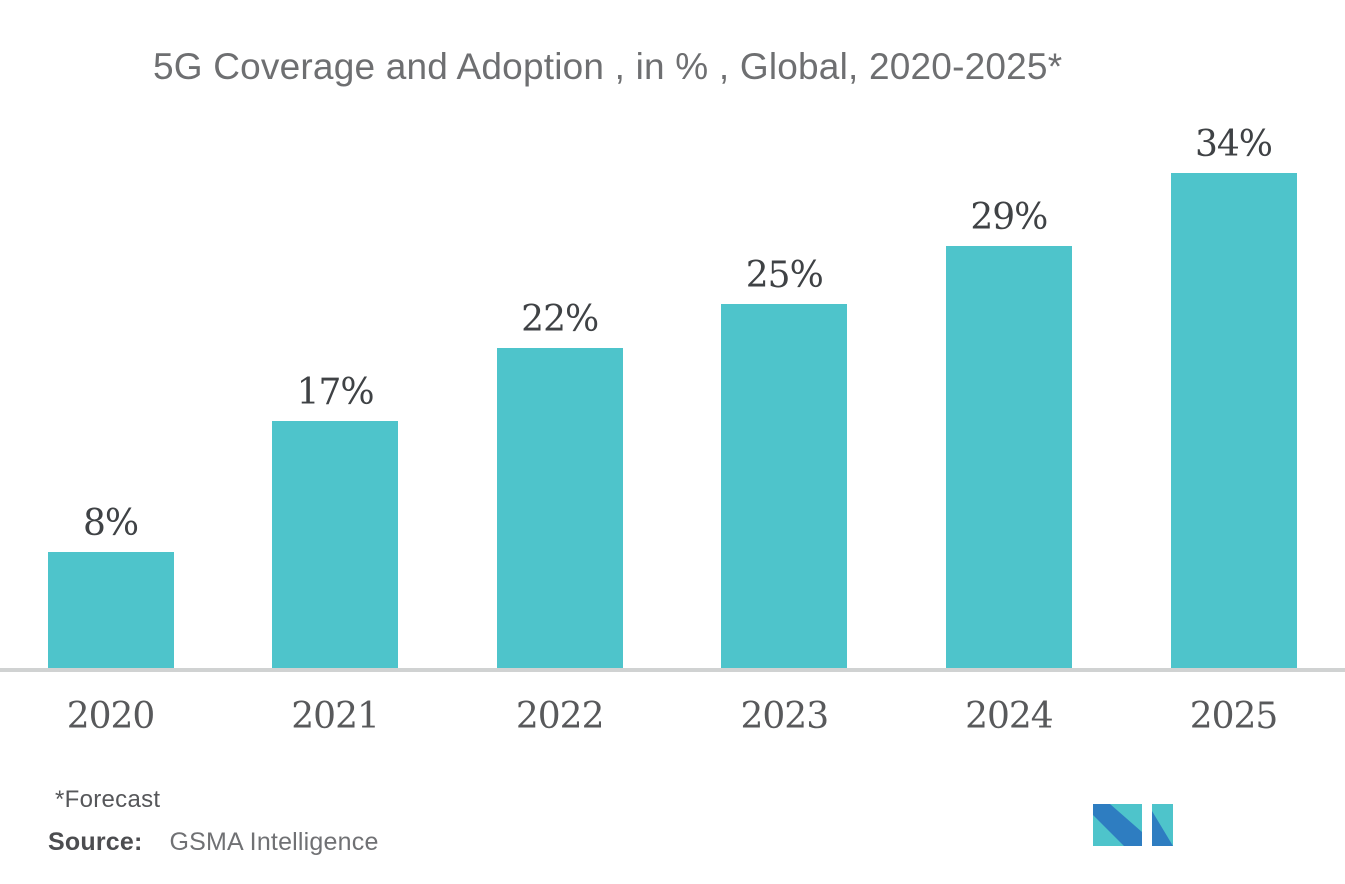 The width and height of the screenshot is (1345, 884). I want to click on bar-value-label-2021: 17%, so click(335, 392).